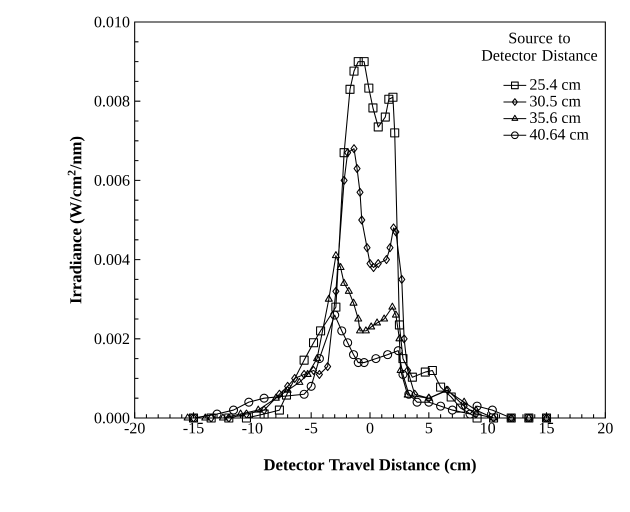 This screenshot has height=512, width=630. I want to click on x-tick-label: 15, so click(547, 428).